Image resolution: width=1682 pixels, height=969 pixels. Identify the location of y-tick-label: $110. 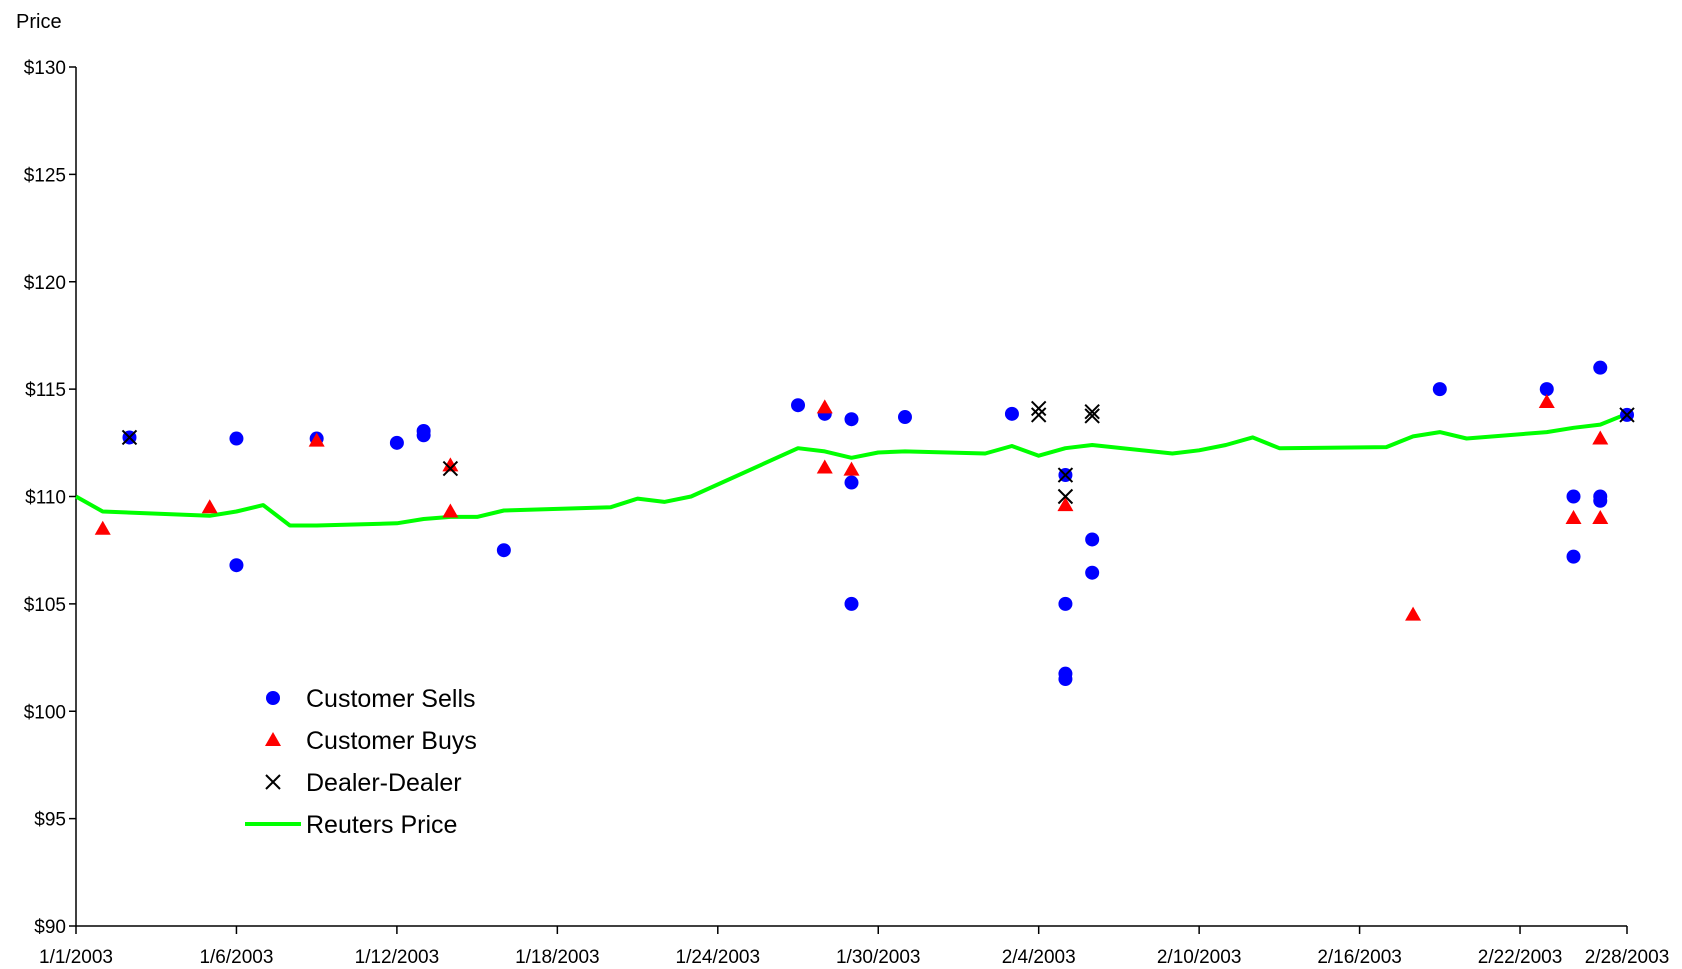
(45, 498).